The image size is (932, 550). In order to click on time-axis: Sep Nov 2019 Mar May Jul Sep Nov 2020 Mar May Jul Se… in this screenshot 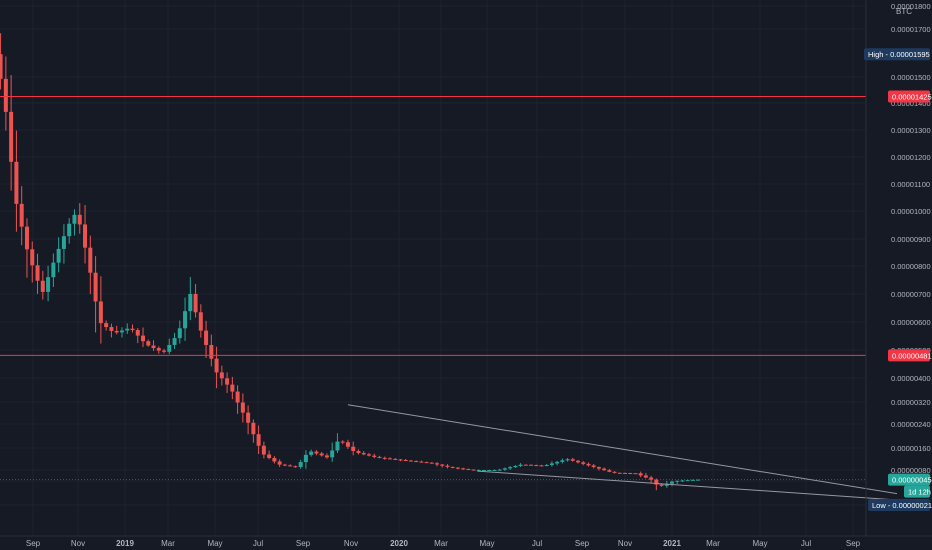, I will do `click(443, 543)`.